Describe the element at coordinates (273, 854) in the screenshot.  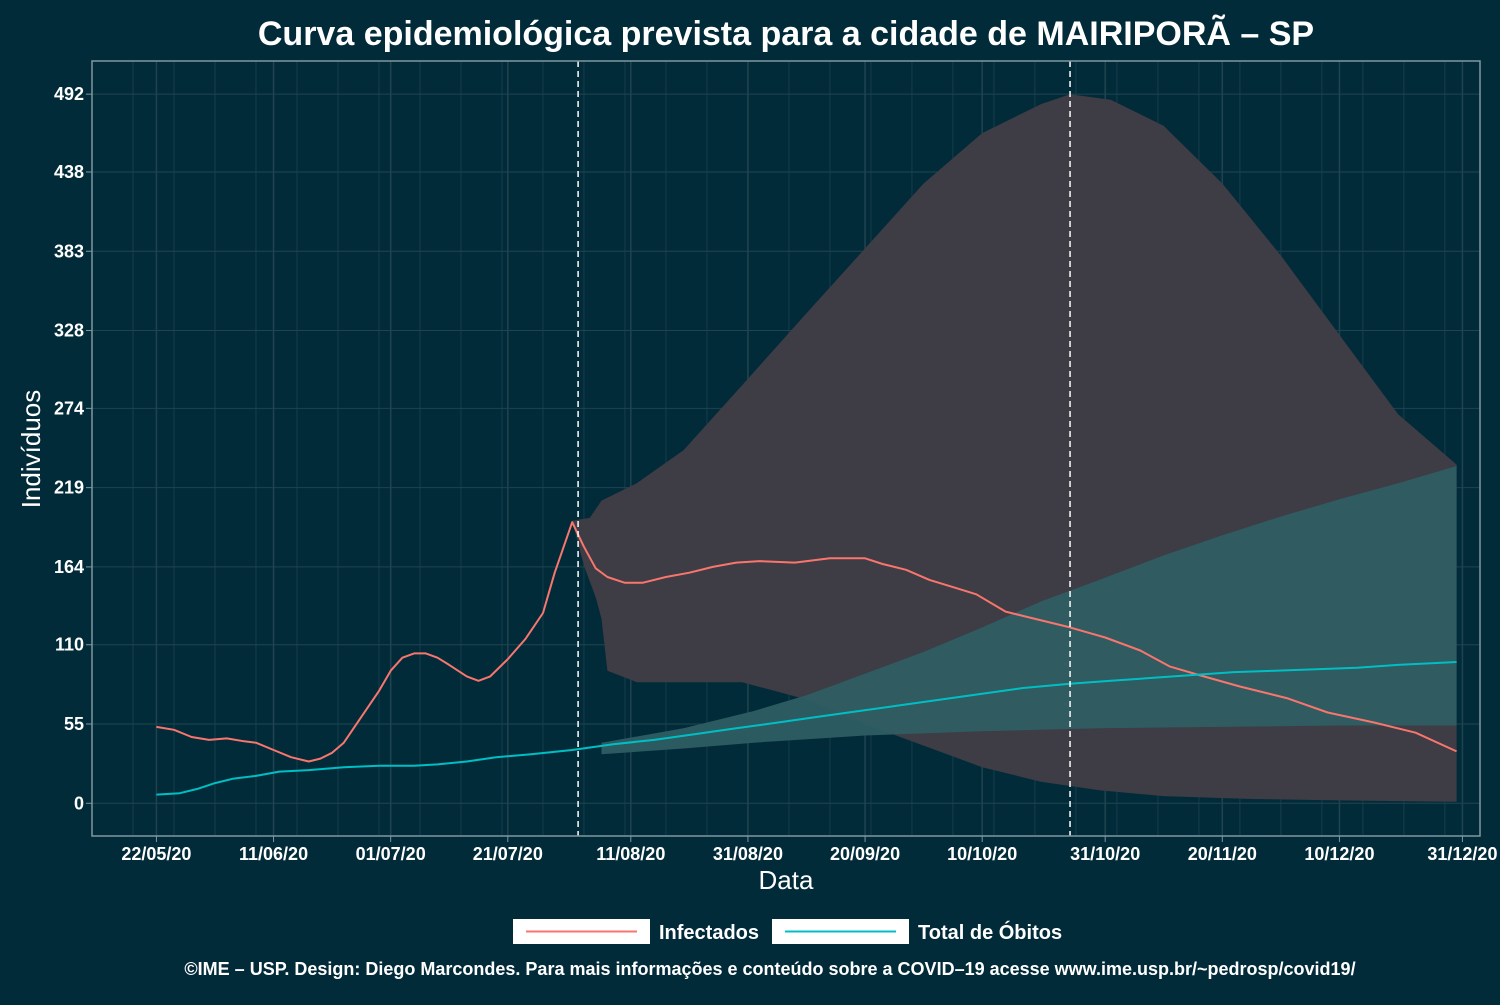
I see `x-tick-label: 11/06/20` at that location.